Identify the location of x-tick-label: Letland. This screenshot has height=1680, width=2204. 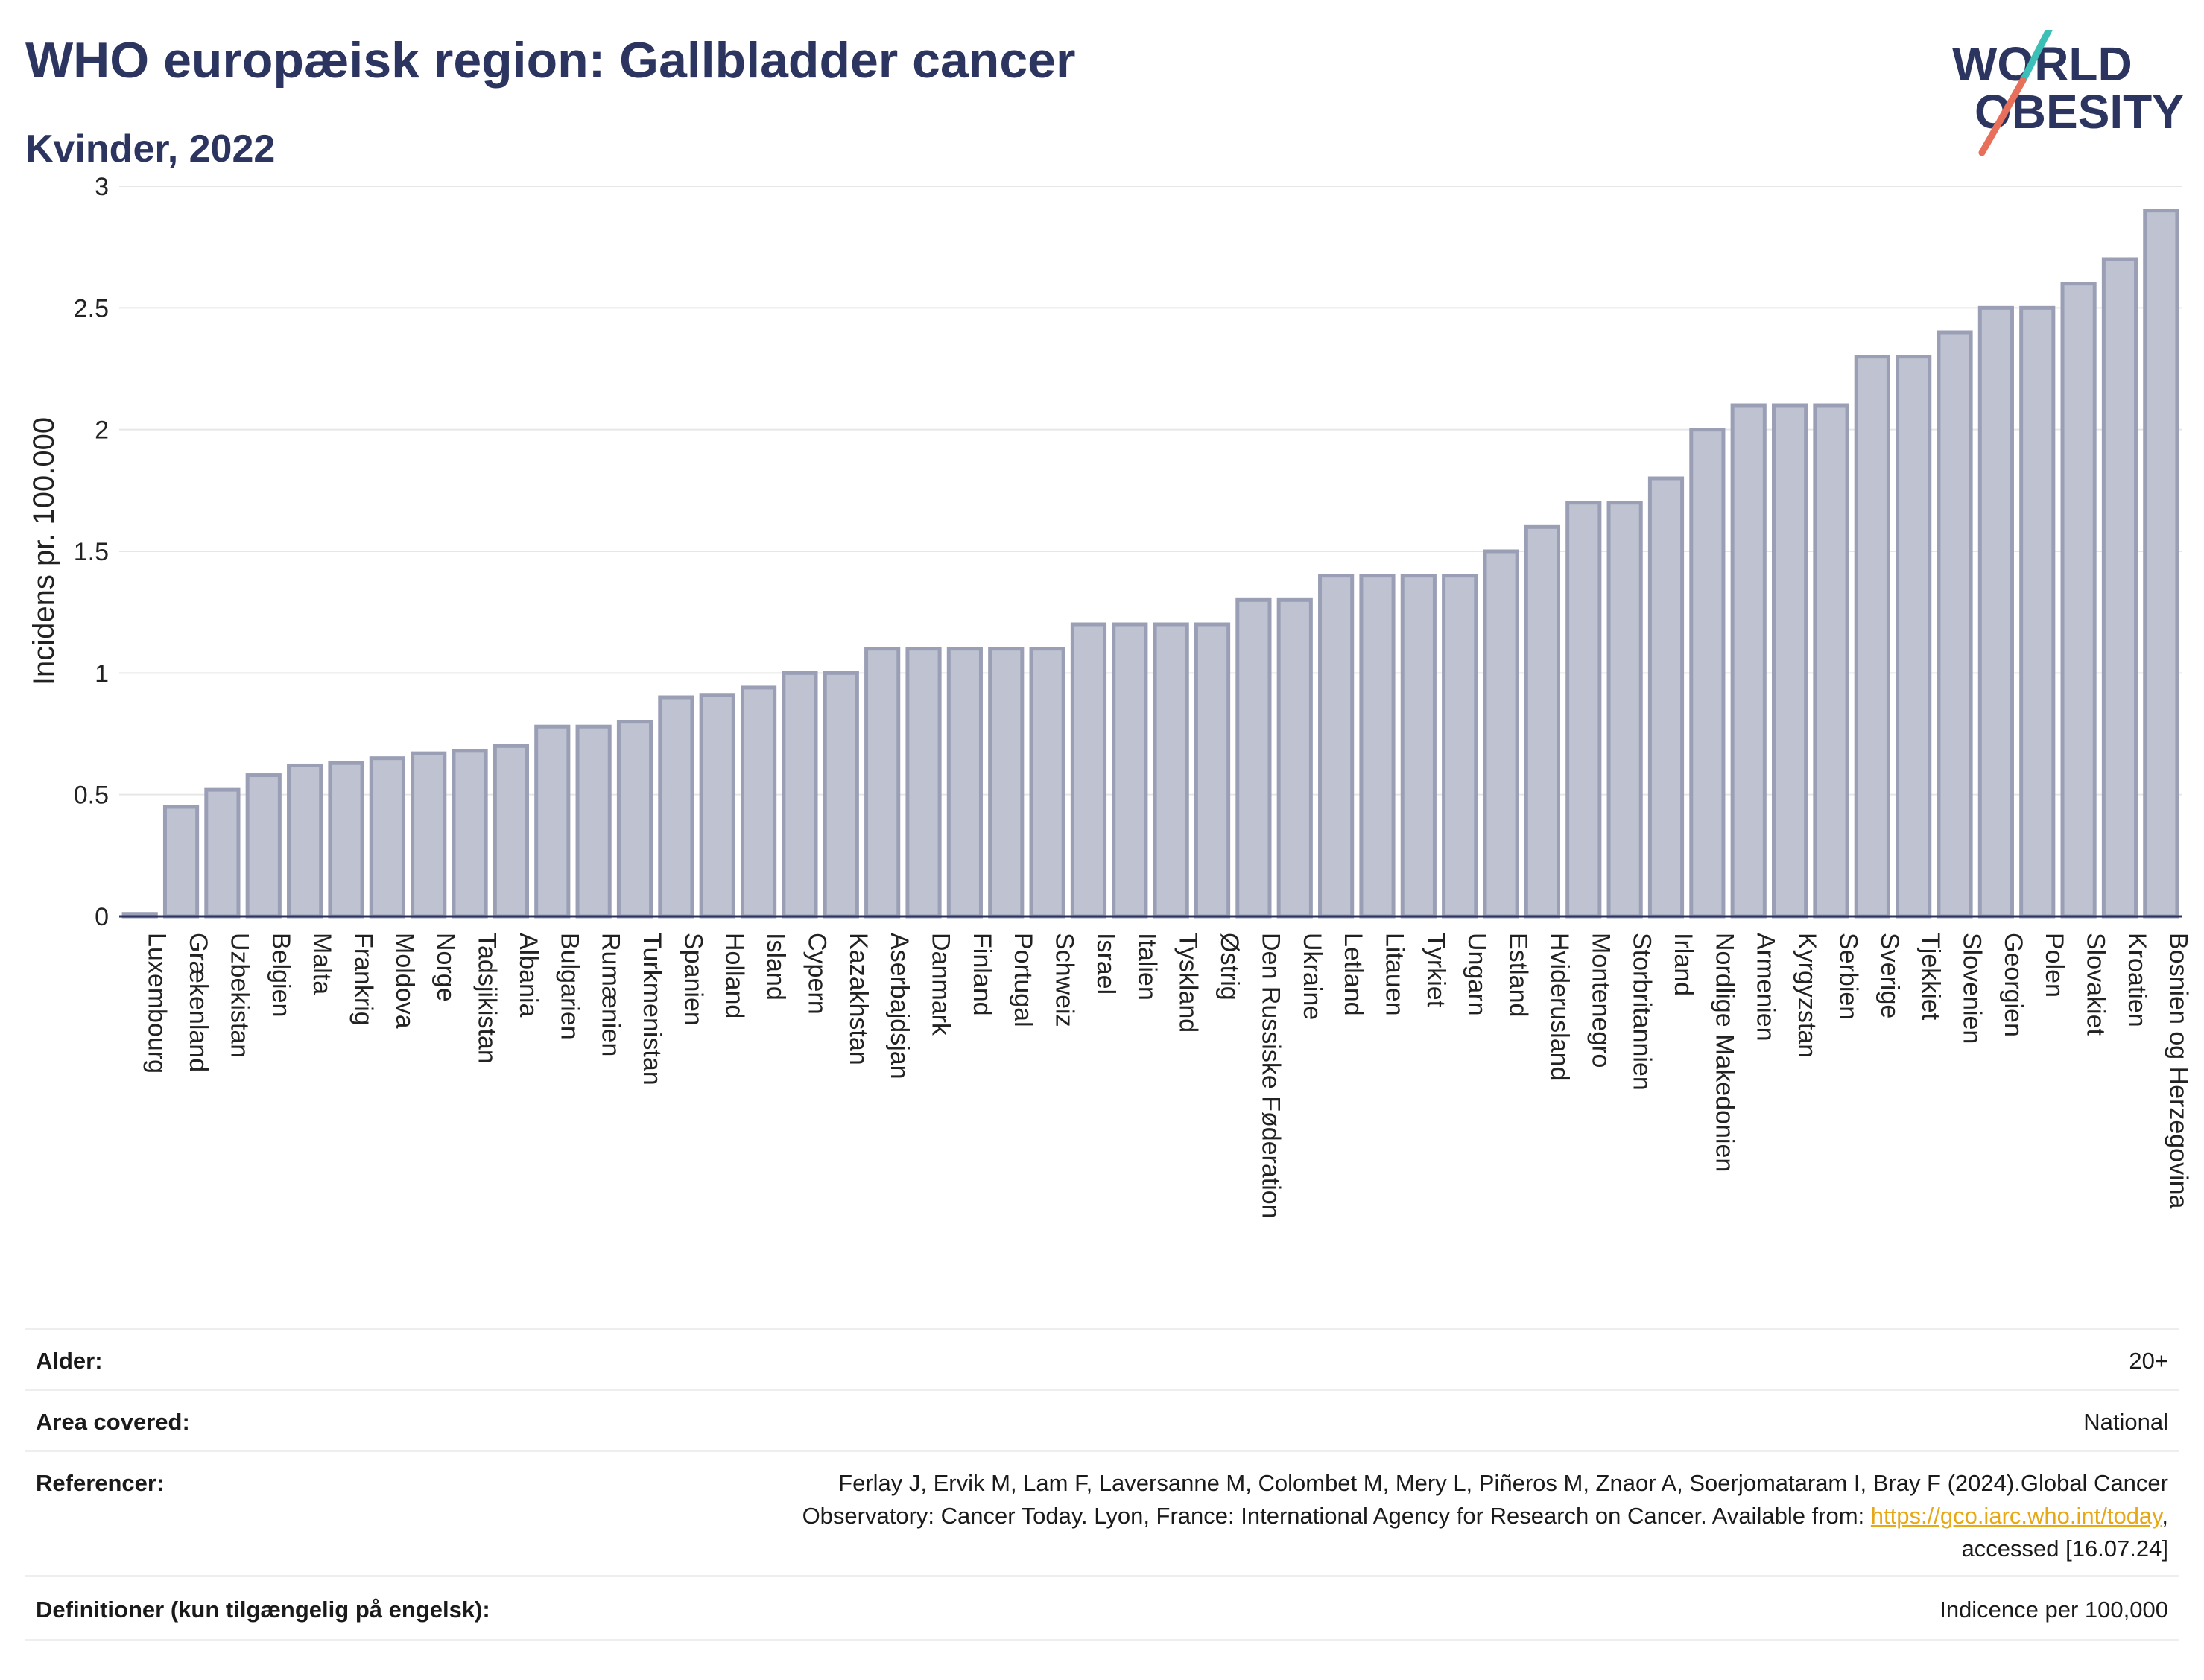
(1353, 974).